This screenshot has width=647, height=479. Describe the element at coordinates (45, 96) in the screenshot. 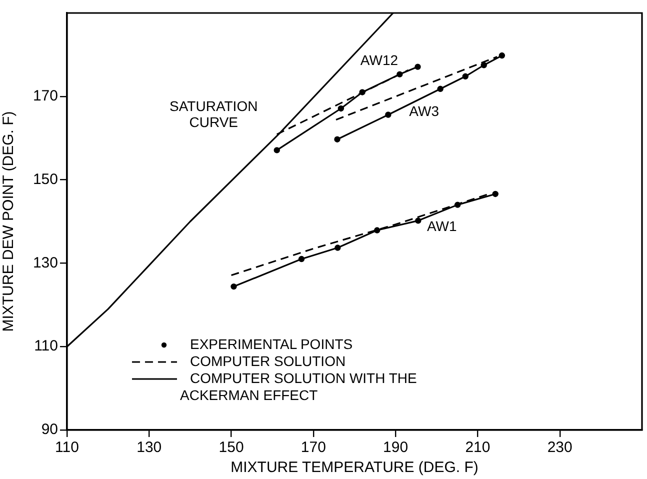

I see `y-tick-label: 170` at that location.